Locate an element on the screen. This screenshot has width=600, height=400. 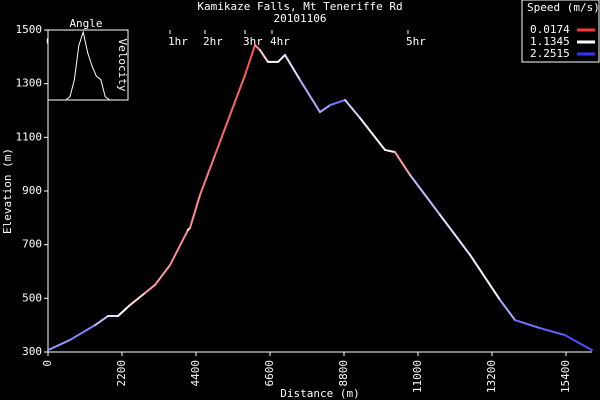
legend-label: 2.2515 is located at coordinates (550, 53).